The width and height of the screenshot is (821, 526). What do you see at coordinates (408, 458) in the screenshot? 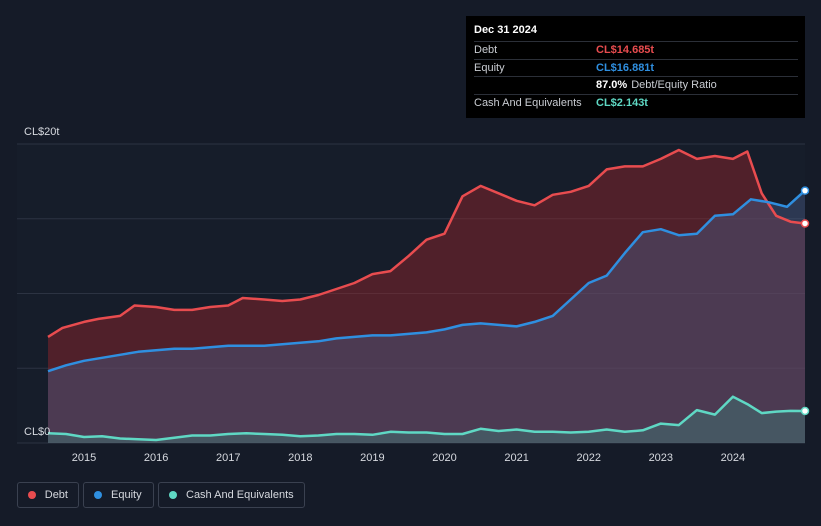
I see `x-axis-ticks: 2015 2016 2017 2018 2019 2020 2021 2022 2023 2024` at bounding box center [408, 458].